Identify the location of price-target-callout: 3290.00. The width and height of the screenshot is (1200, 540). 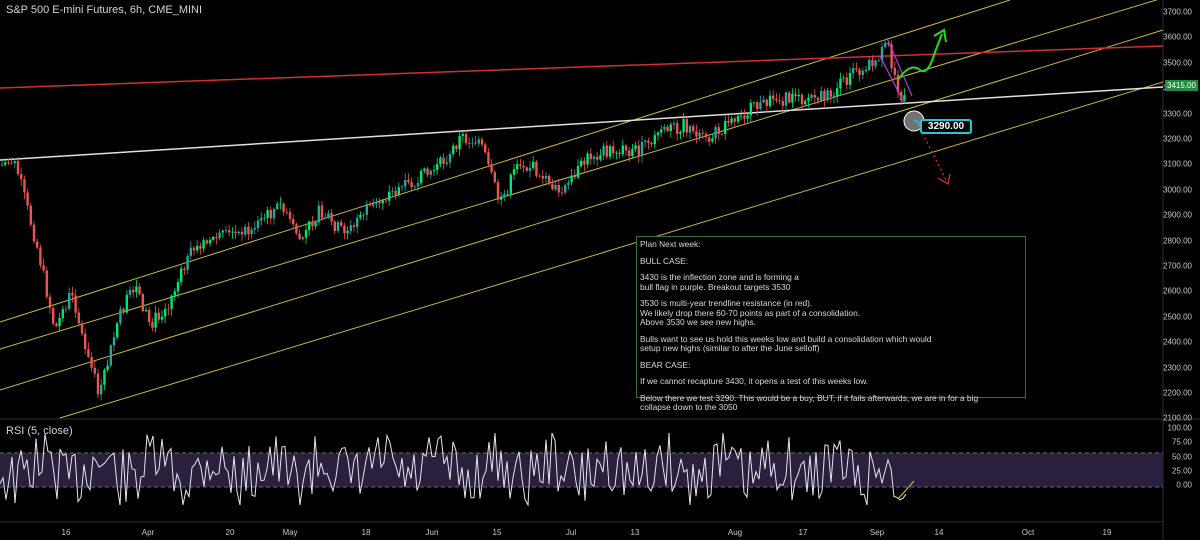
(946, 126).